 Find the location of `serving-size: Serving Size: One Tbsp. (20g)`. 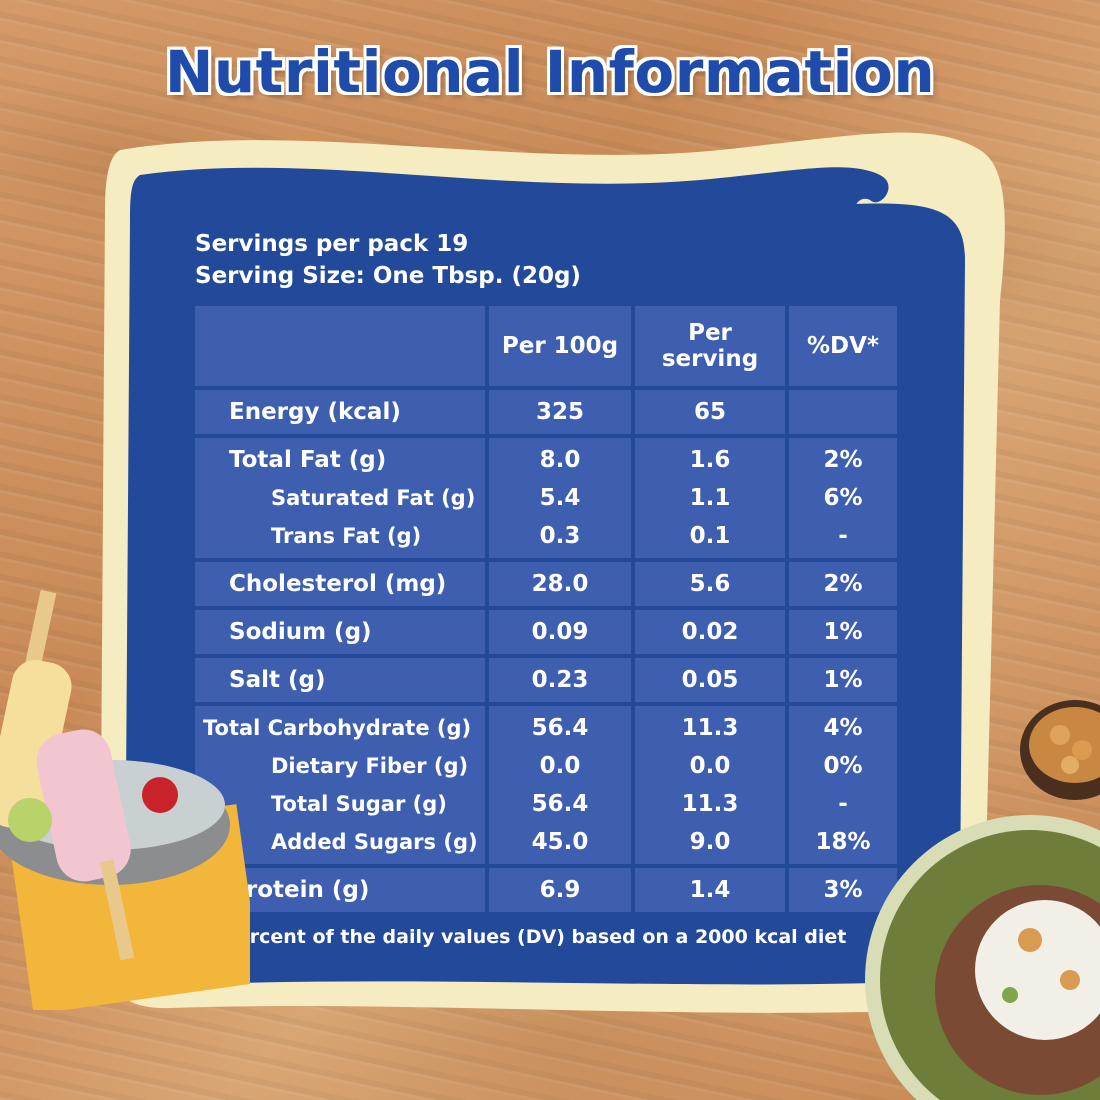

serving-size: Serving Size: One Tbsp. (20g) is located at coordinates (388, 276).